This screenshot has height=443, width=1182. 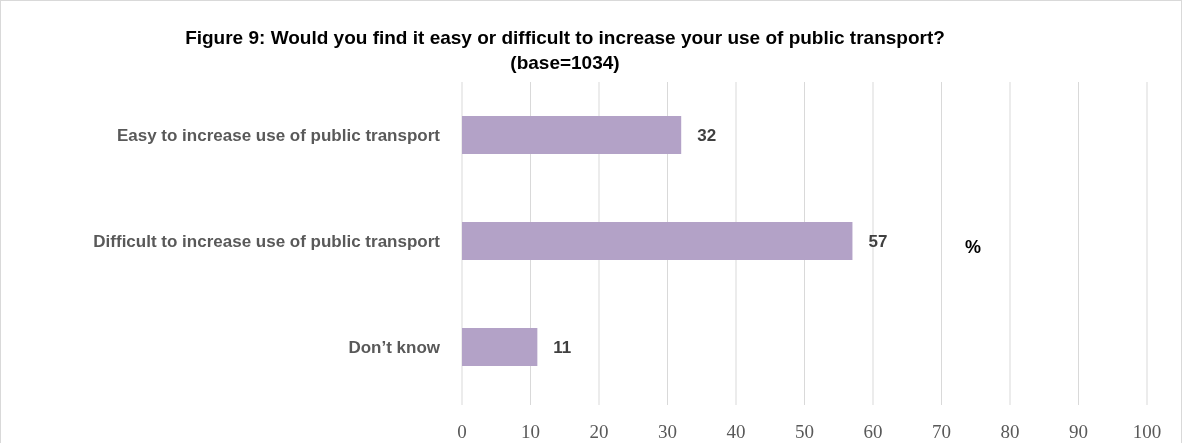 I want to click on y-tick-label: Don’t know, so click(x=394, y=347).